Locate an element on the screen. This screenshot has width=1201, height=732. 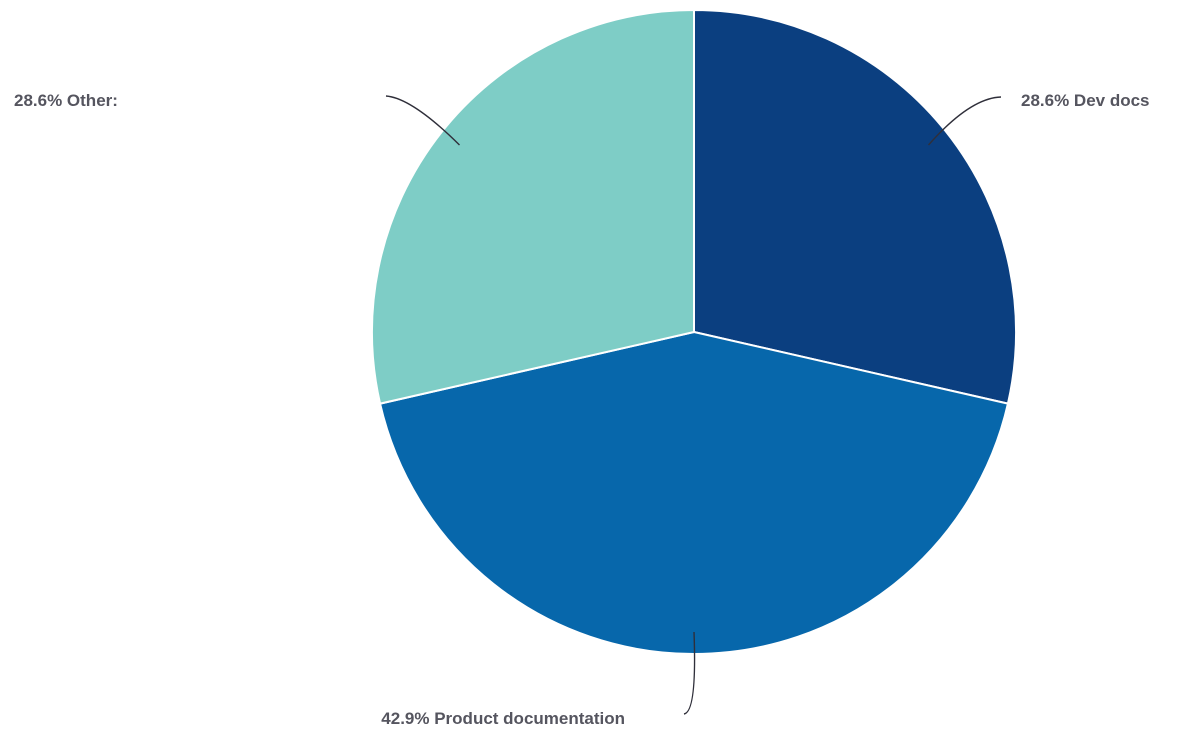
pie-slice-other is located at coordinates (533, 206).